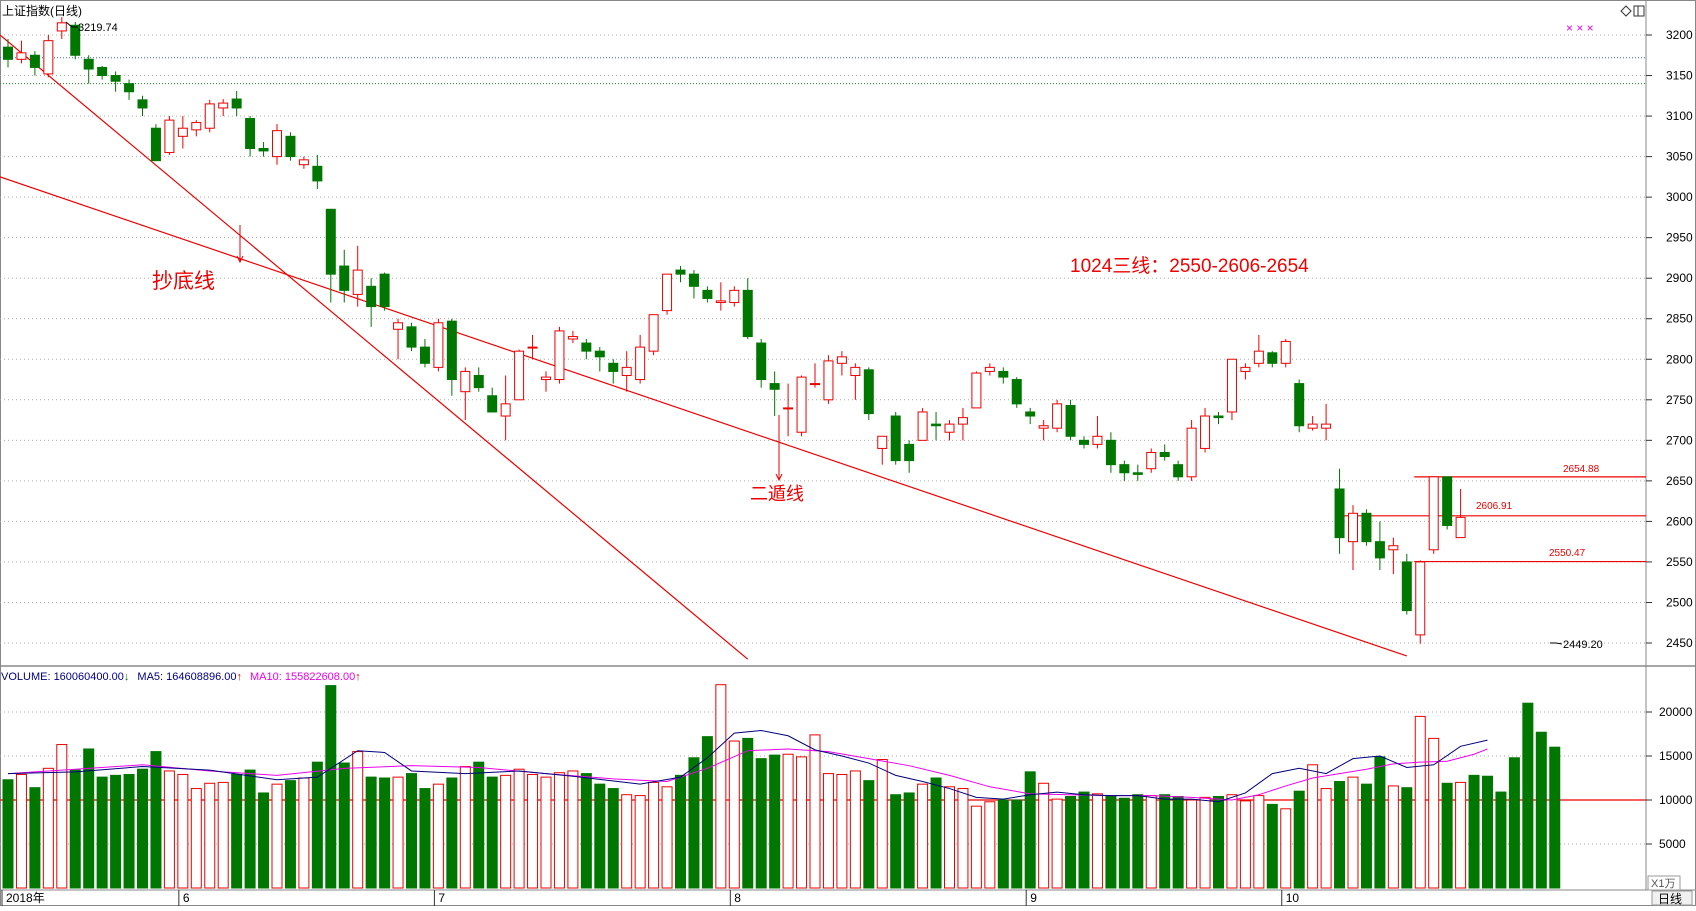 This screenshot has width=1696, height=911. I want to click on volume-unit: X1万, so click(1663, 884).